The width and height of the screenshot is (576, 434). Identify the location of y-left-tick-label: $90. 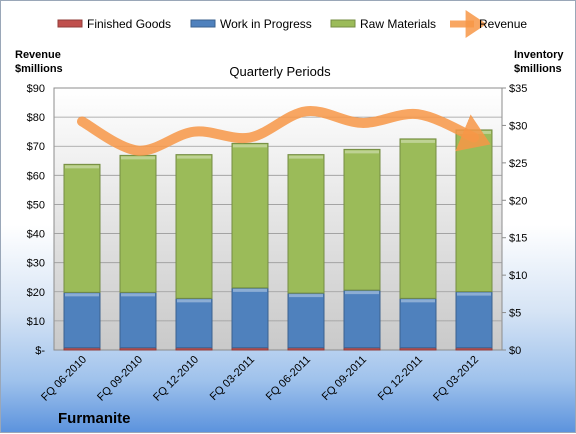
(36, 89).